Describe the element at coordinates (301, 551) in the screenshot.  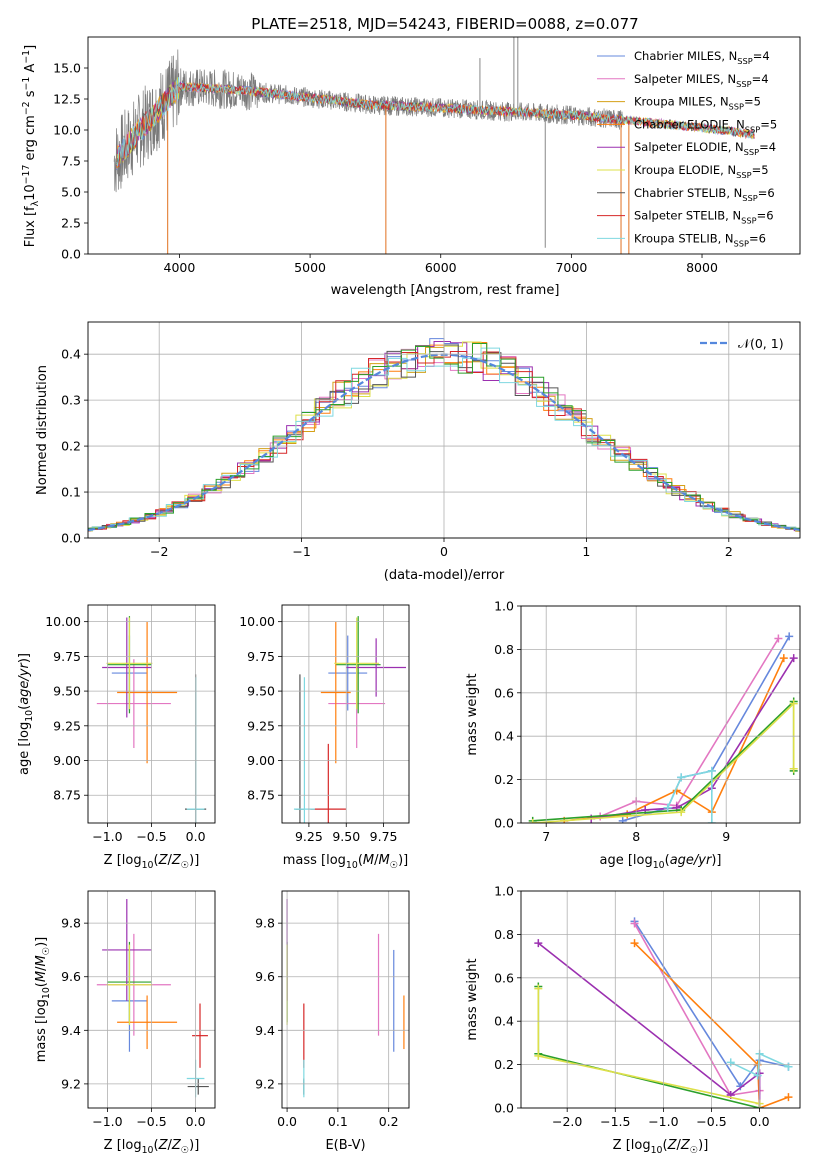
I see `x-tick-label: −1` at that location.